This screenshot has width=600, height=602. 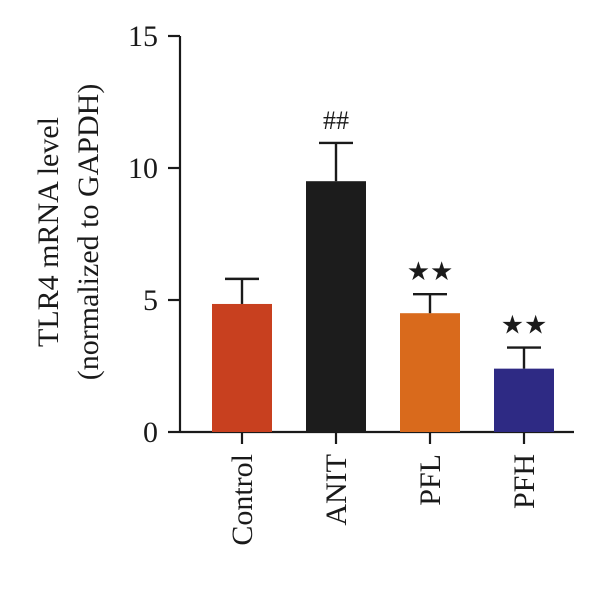 What do you see at coordinates (336, 306) in the screenshot?
I see `bar-anit` at bounding box center [336, 306].